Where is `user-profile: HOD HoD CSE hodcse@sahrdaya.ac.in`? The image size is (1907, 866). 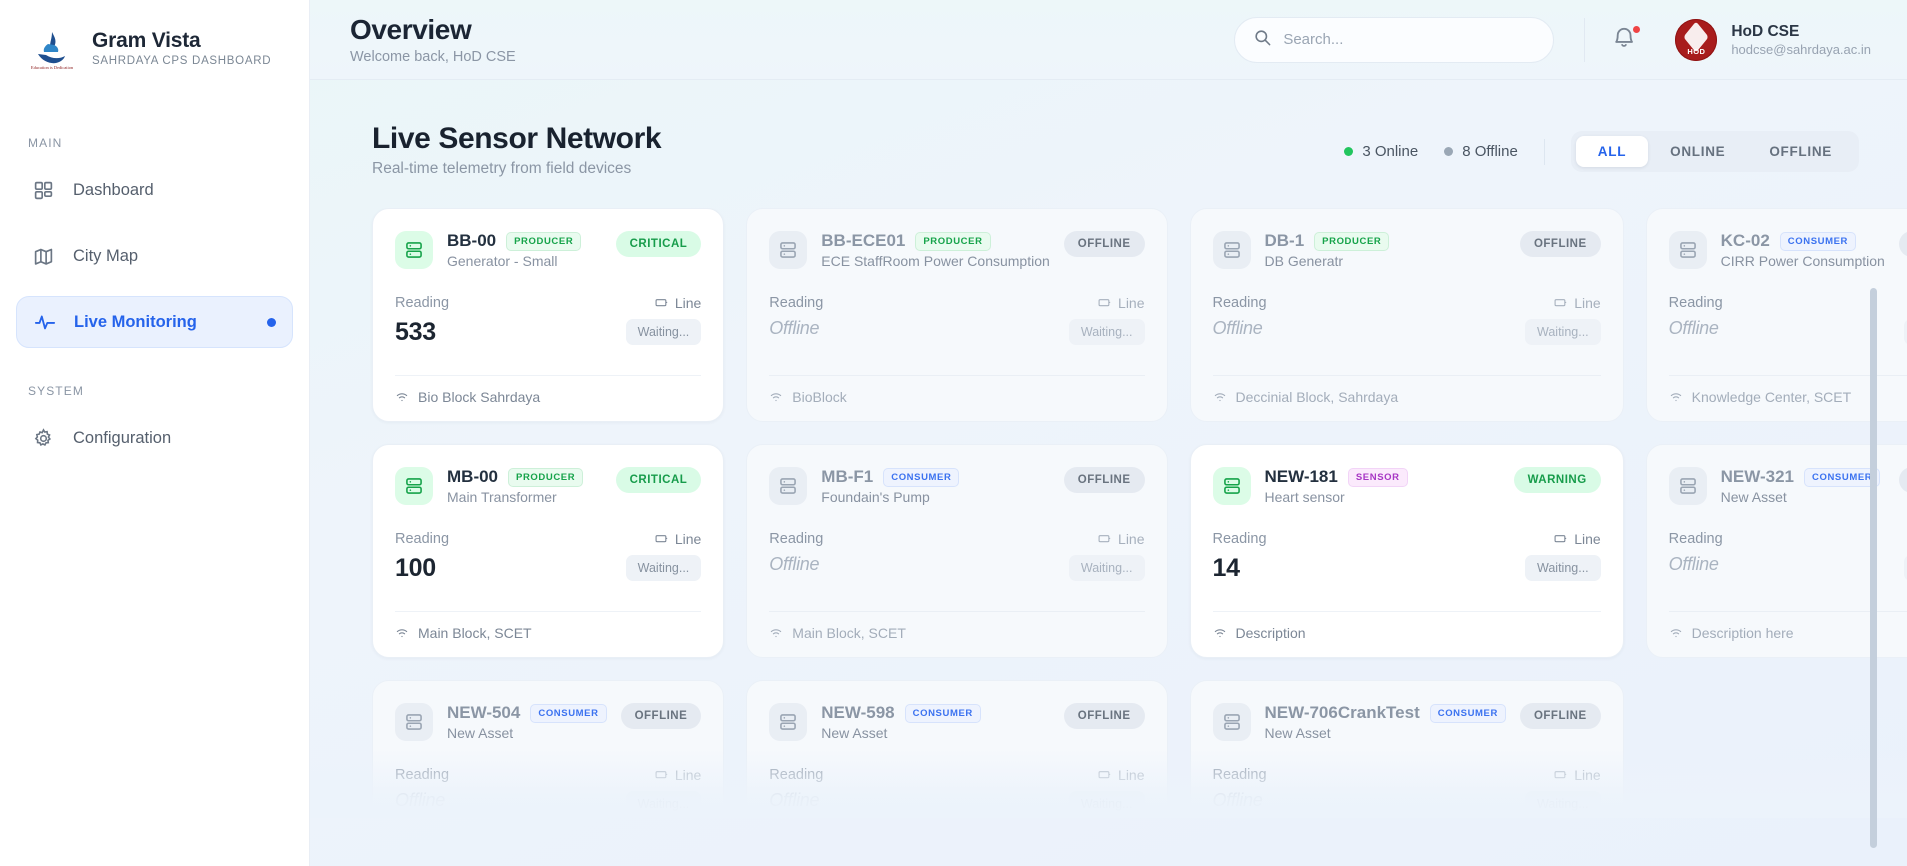 user-profile: HOD HoD CSE hodcse@sahrdaya.ac.in is located at coordinates (1773, 39).